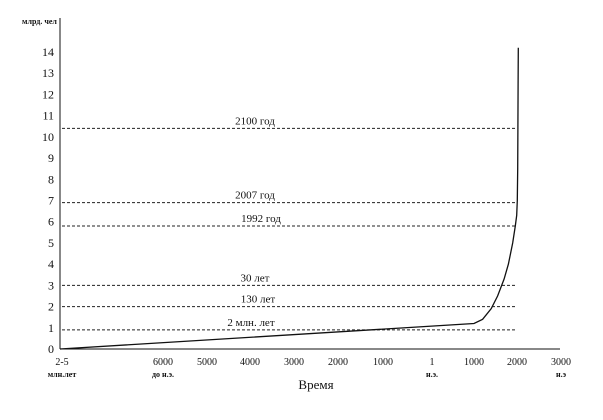 This screenshot has width=603, height=420. What do you see at coordinates (61, 362) in the screenshot?
I see `x-tick-label: 2-5` at bounding box center [61, 362].